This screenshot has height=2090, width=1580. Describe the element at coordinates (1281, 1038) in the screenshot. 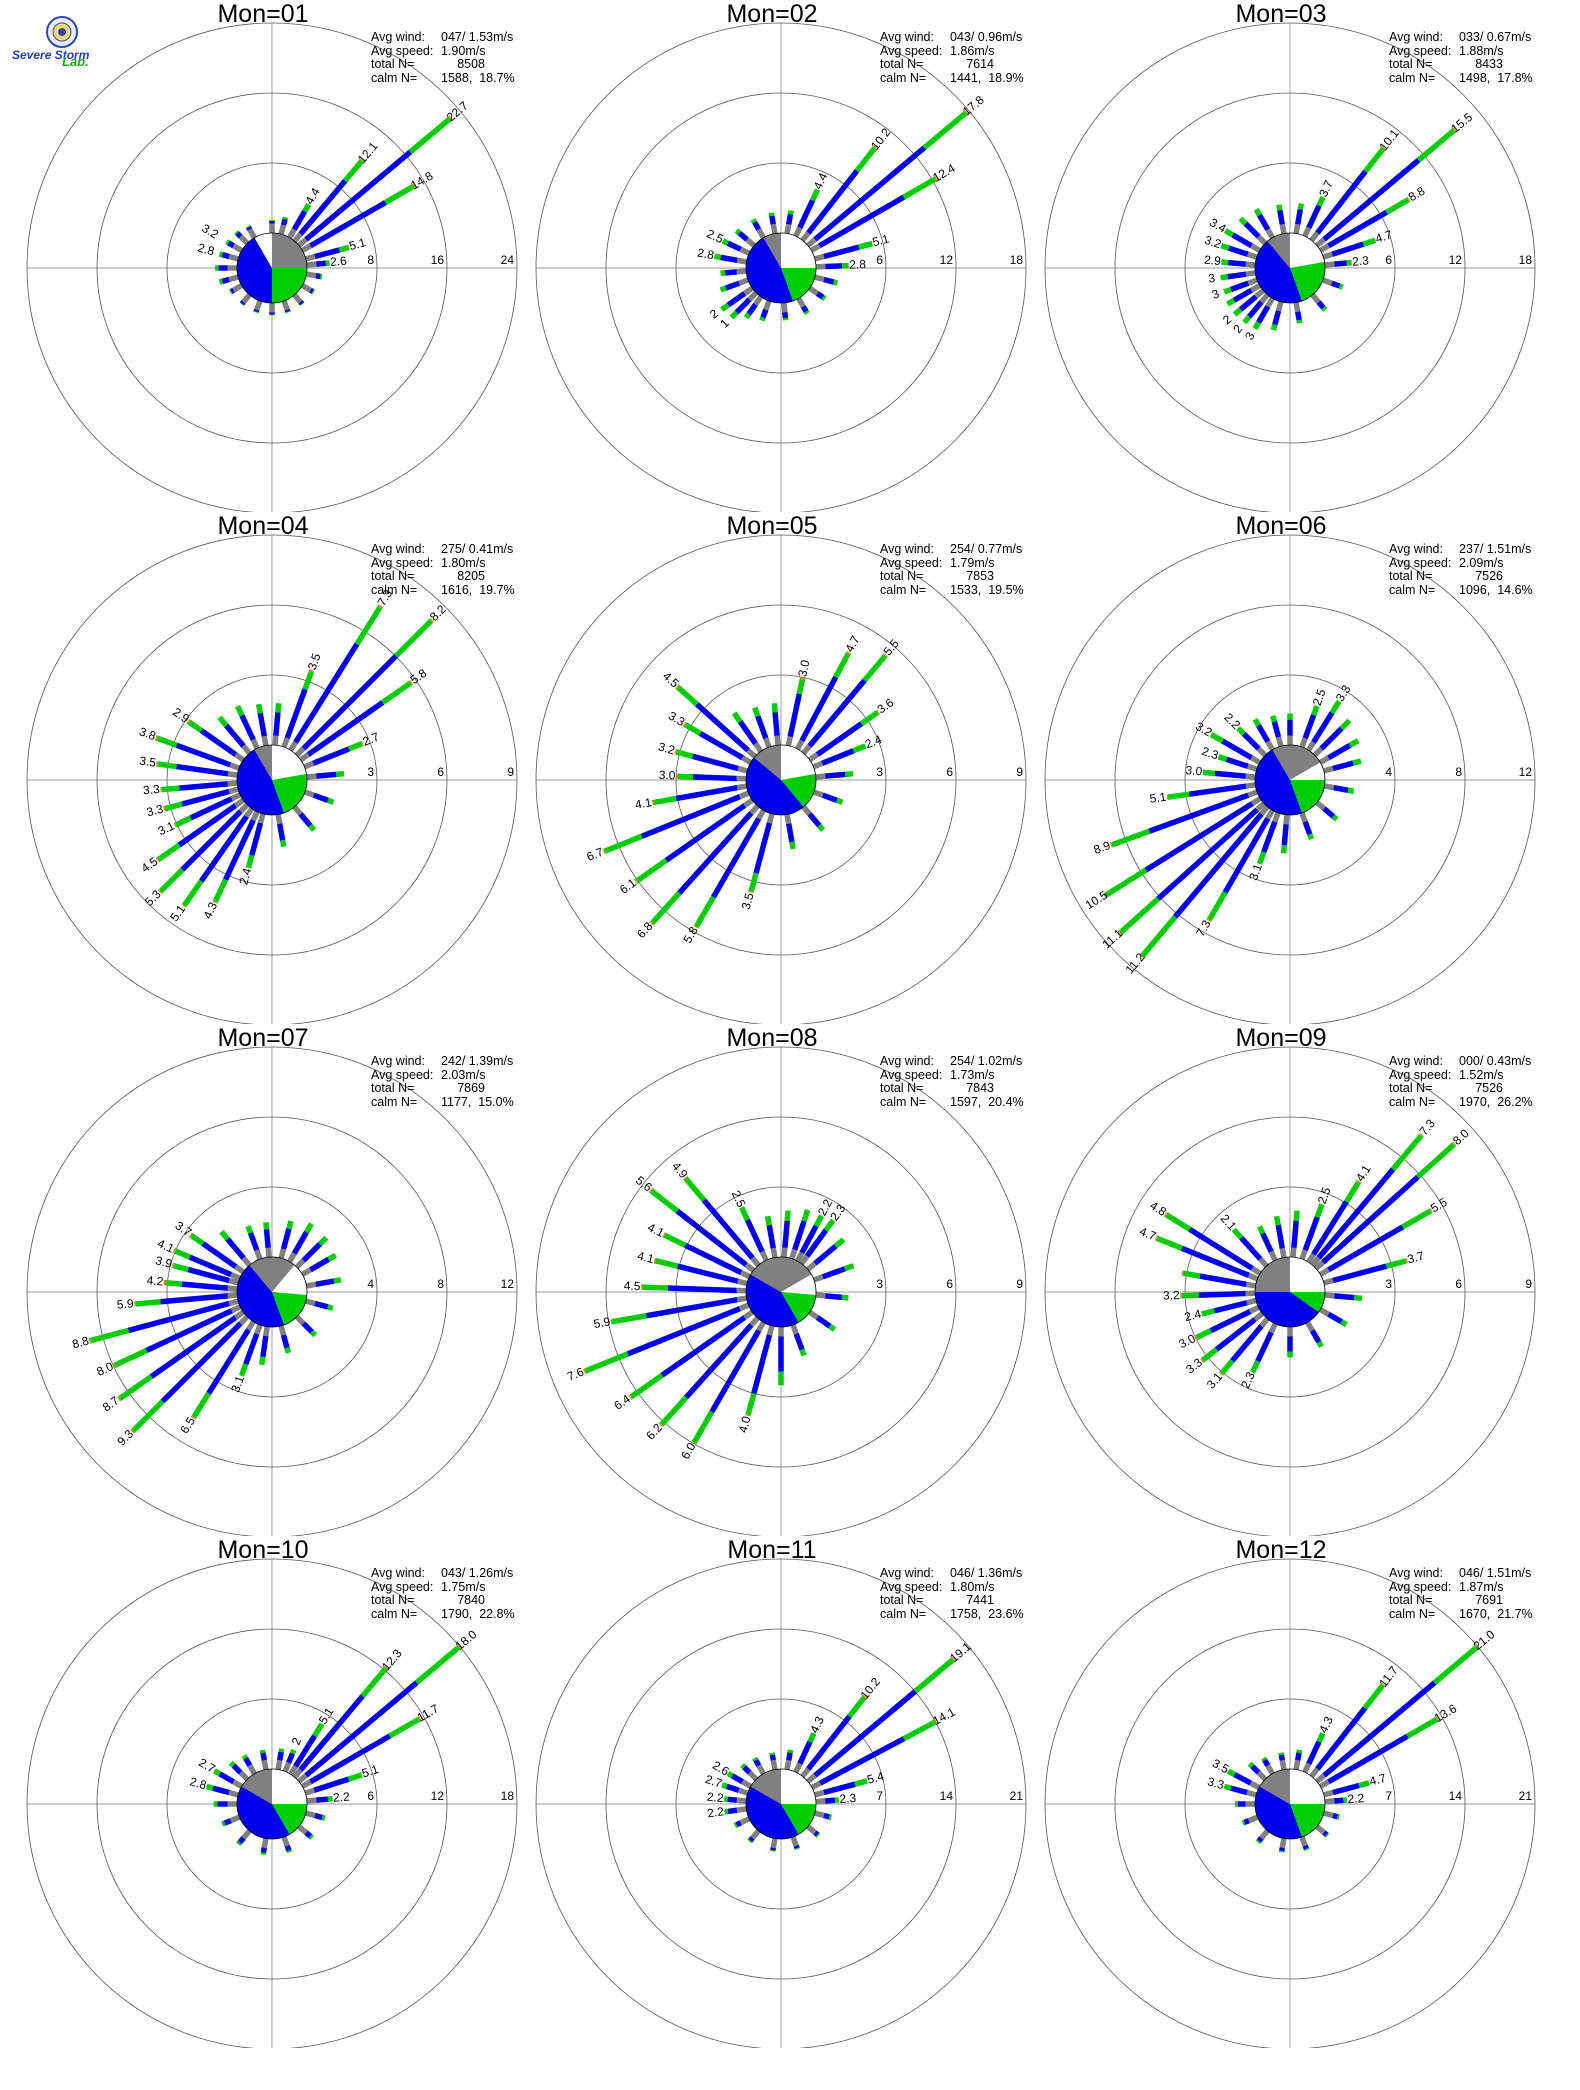

I see `panel-title: Mon=09` at that location.